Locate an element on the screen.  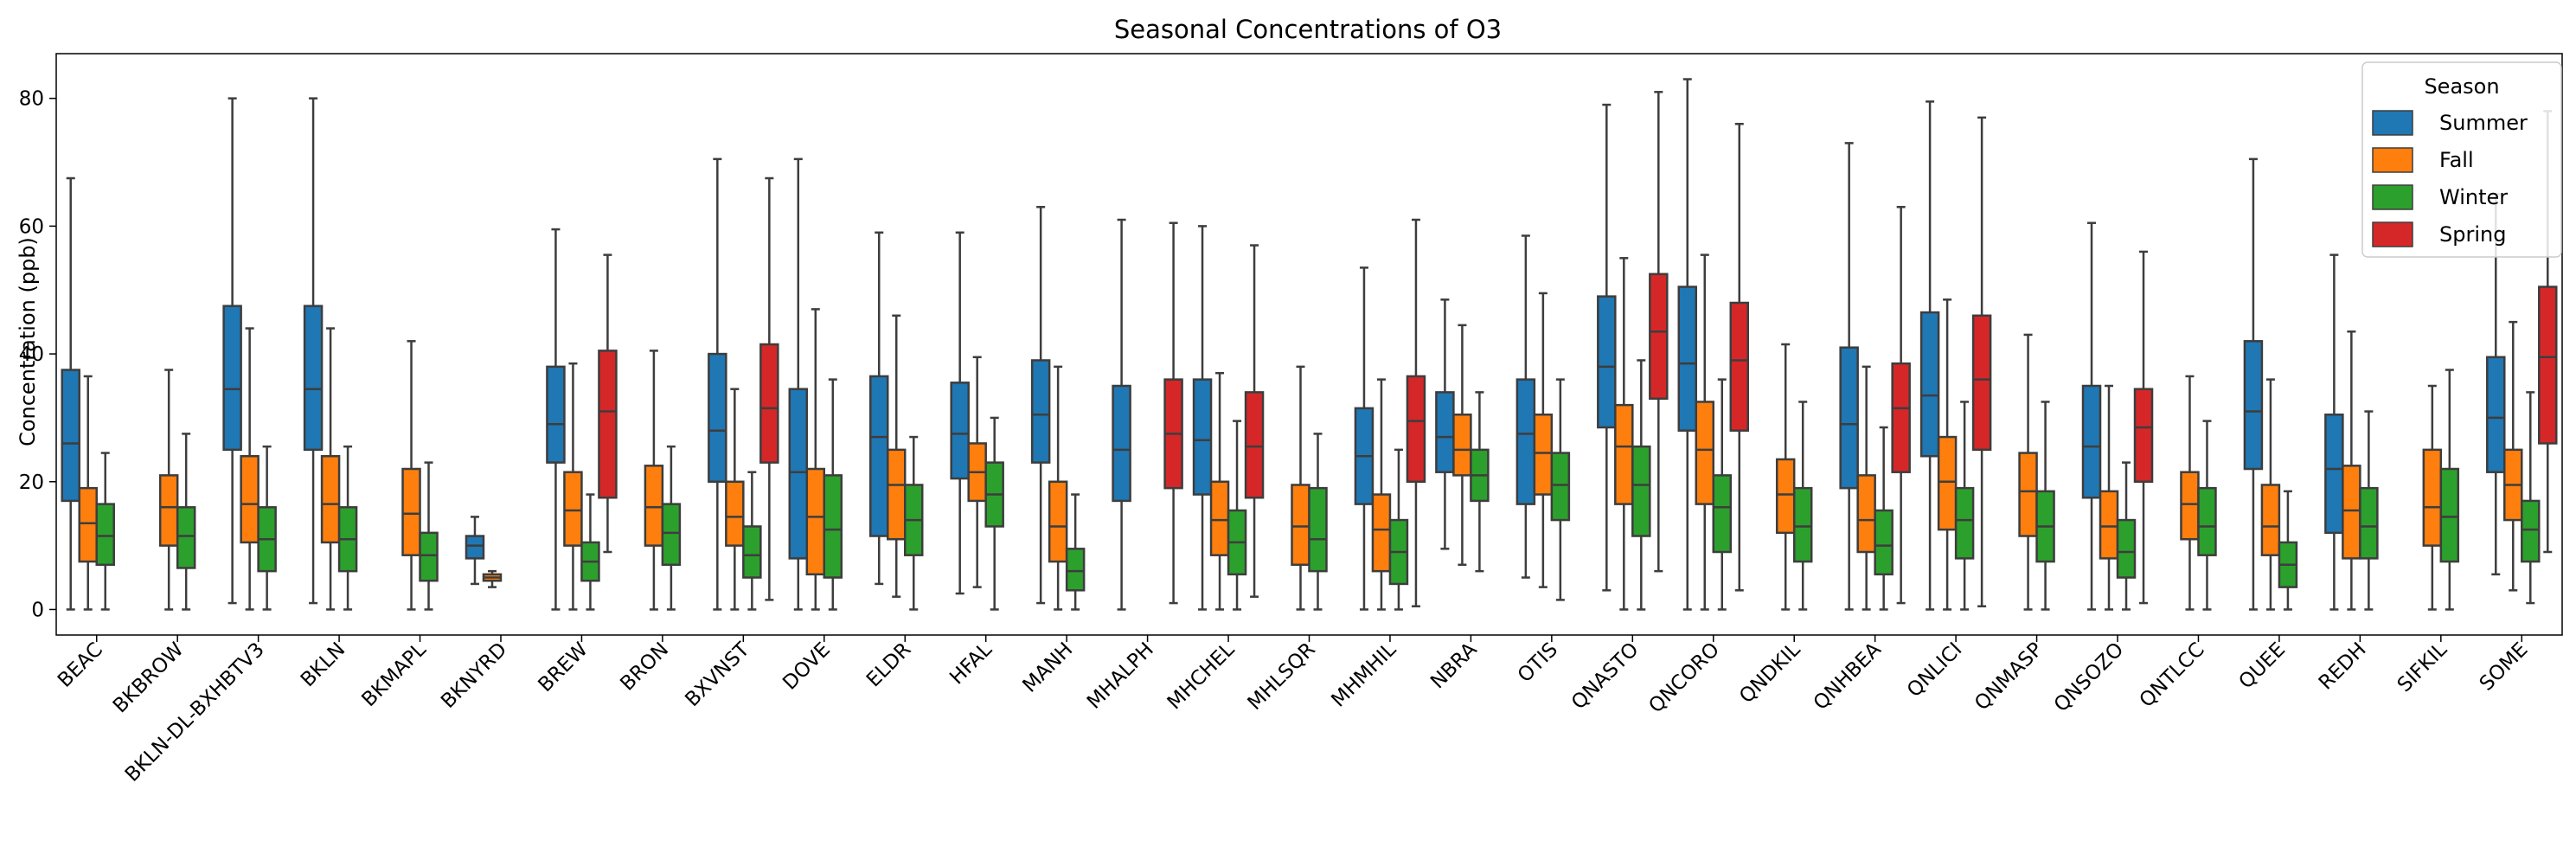
x-tick-label: BKLN is located at coordinates (323, 664).